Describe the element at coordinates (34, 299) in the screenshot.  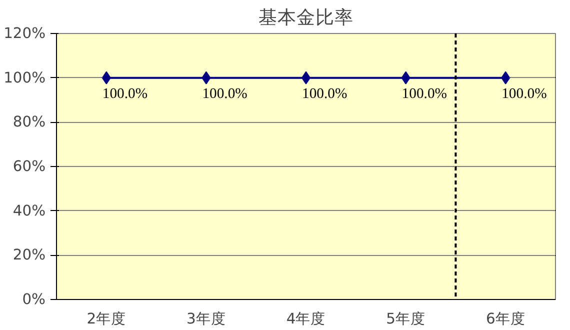
I see `y-tick-label: 0%` at that location.